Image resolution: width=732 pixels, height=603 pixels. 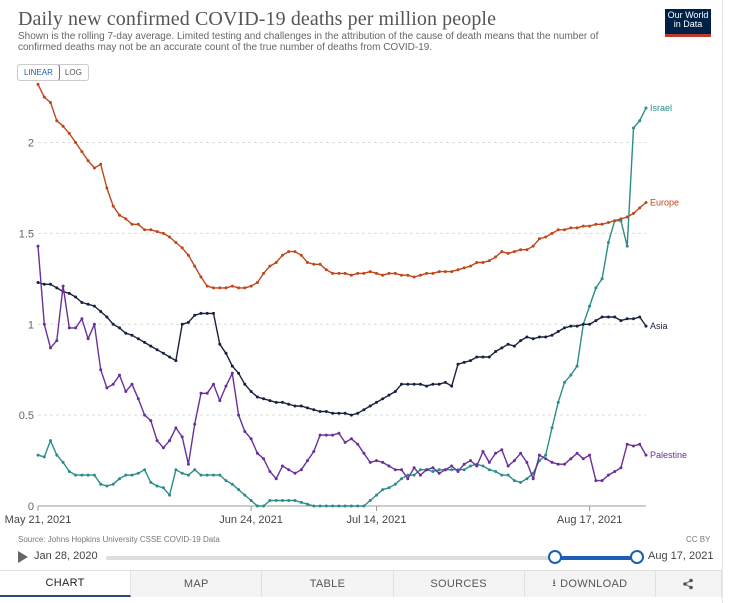 I want to click on tab-sources-label: SOURCES, so click(x=458, y=584).